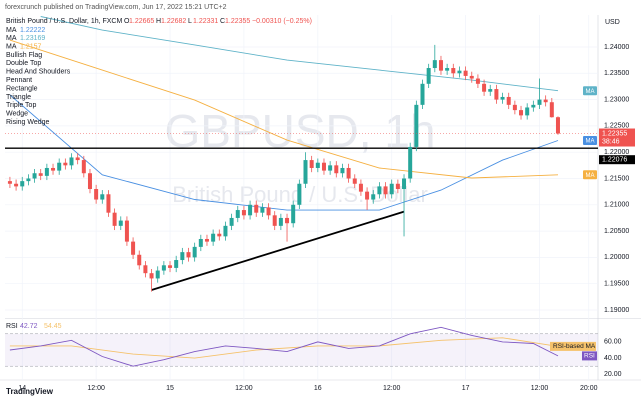 Image resolution: width=641 pixels, height=416 pixels. Describe the element at coordinates (616, 126) in the screenshot. I see `y-tick-label: 1.22500` at that location.